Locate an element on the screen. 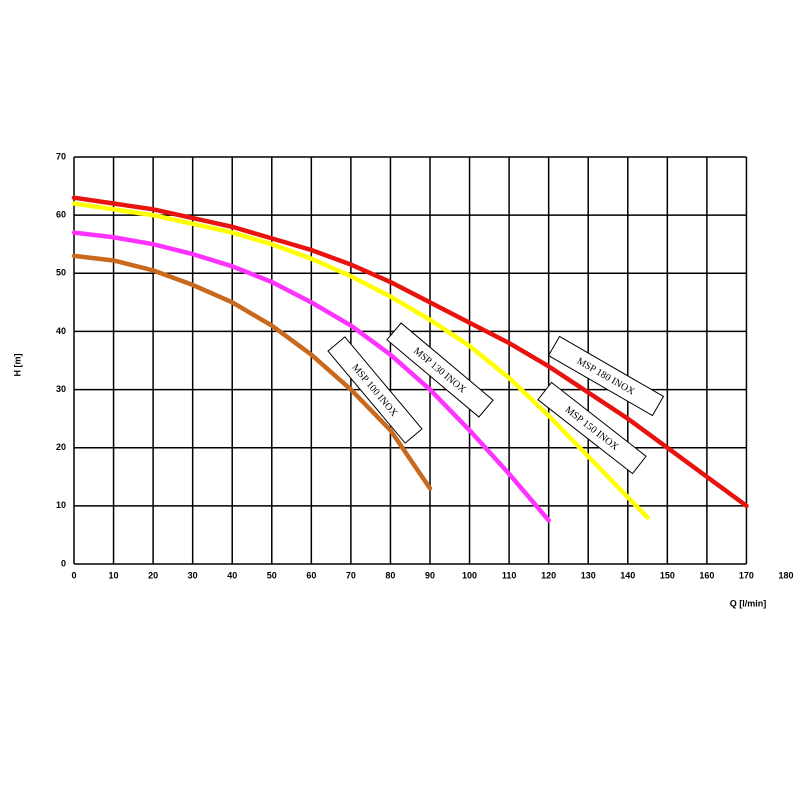 This screenshot has height=800, width=800. x-tick-label: 50 is located at coordinates (272, 575).